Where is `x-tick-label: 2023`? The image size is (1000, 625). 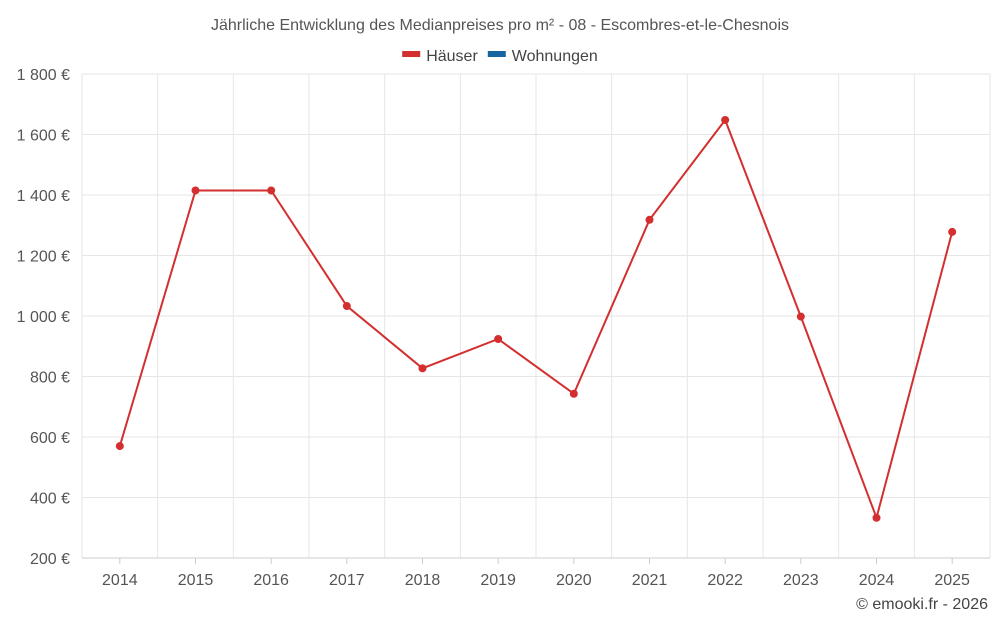
x-tick-label: 2023 is located at coordinates (801, 580).